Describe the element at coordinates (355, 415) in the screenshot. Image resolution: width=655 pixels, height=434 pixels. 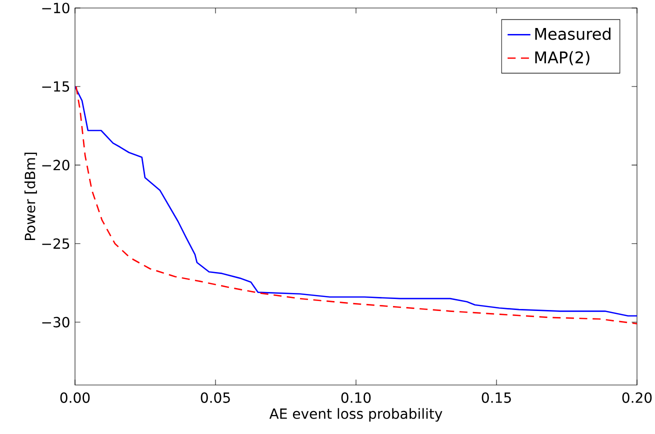
I see `x-axis-title: AE event loss probability` at that location.